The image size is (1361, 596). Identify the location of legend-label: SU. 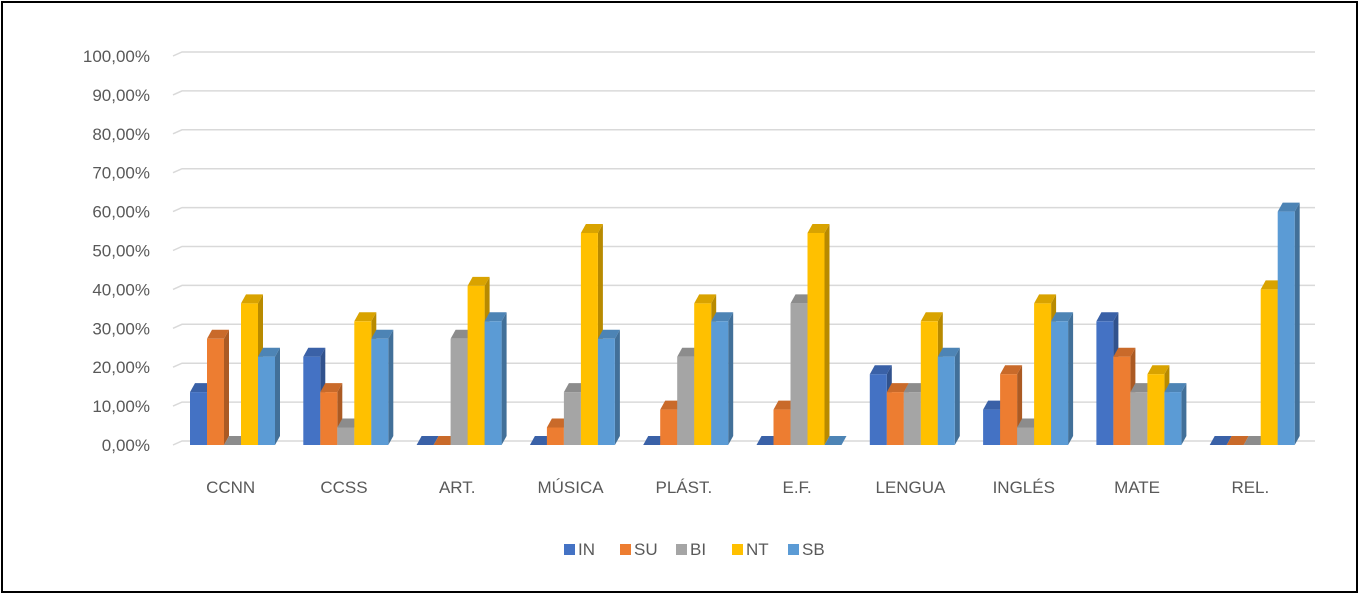
(646, 549).